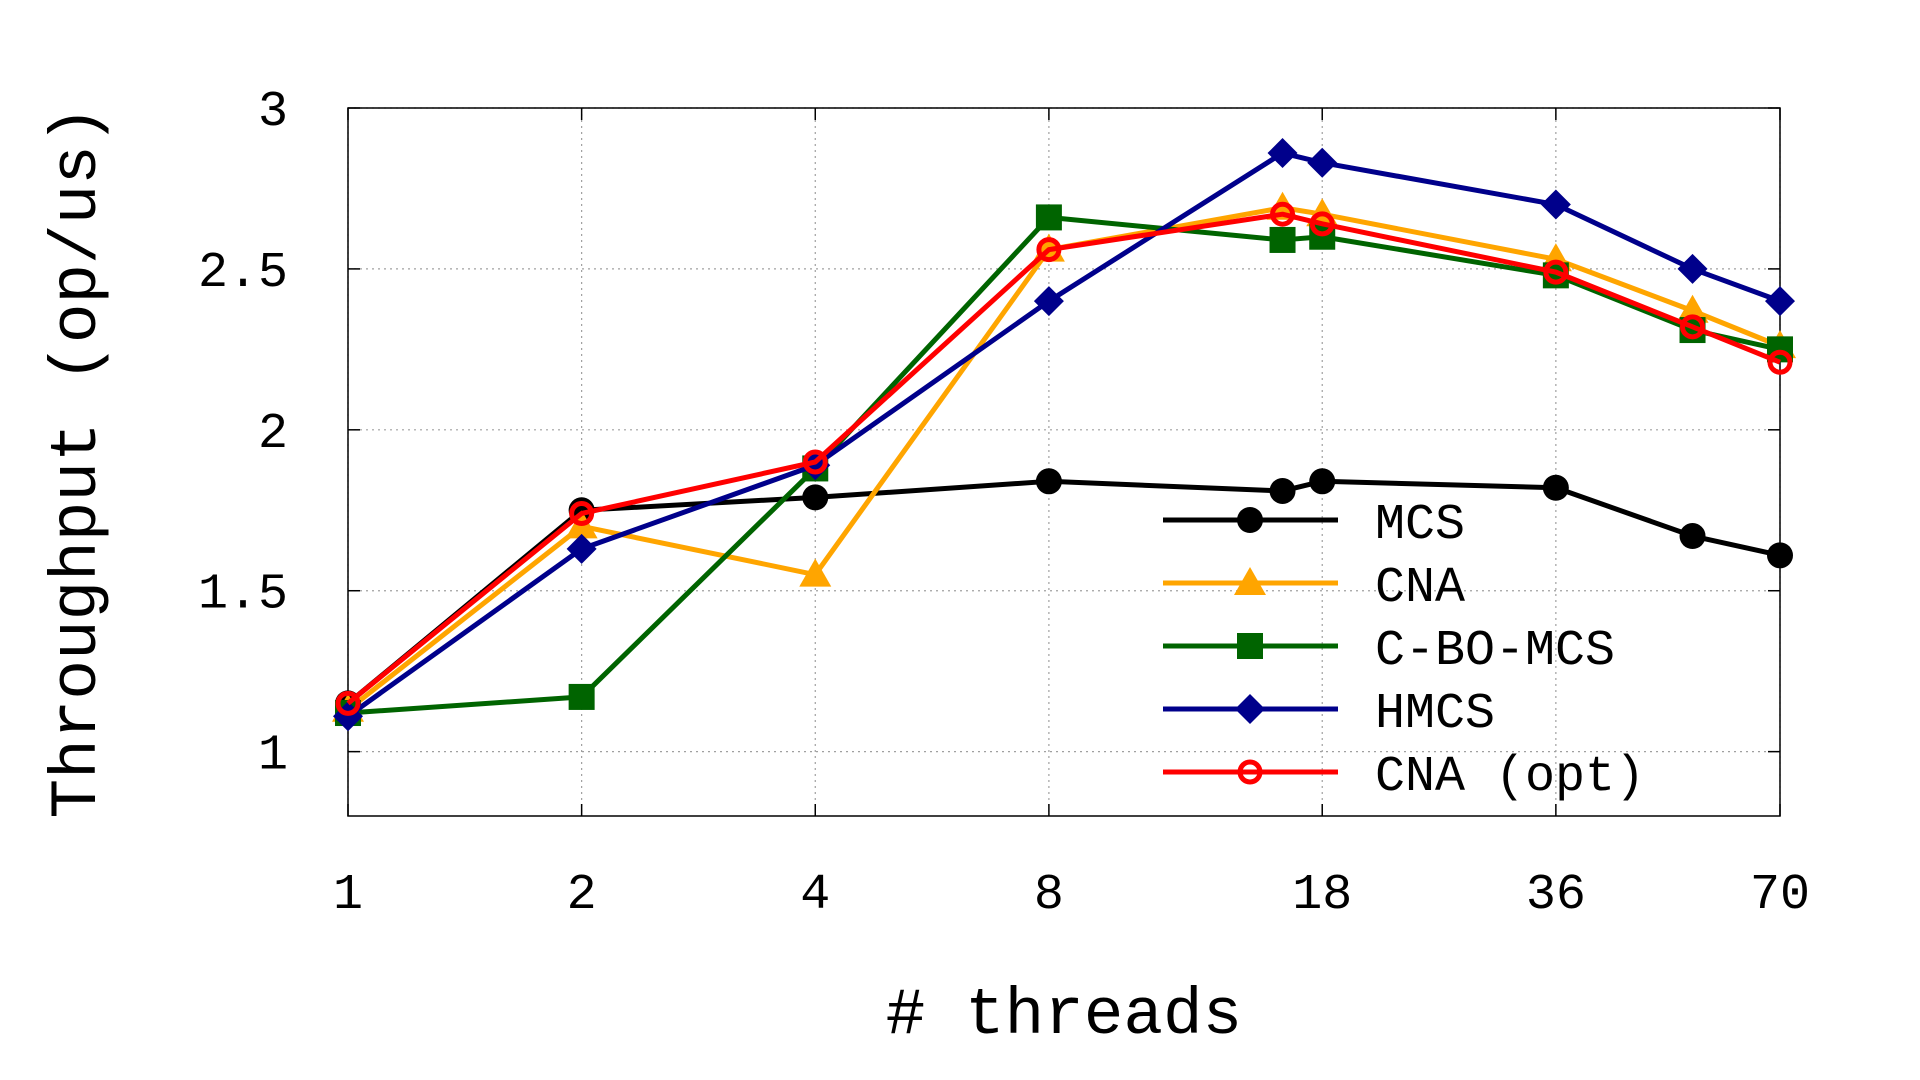 Image resolution: width=1920 pixels, height=1080 pixels. I want to click on legend-item-cna-opt: CNA (opt), so click(1404, 777).